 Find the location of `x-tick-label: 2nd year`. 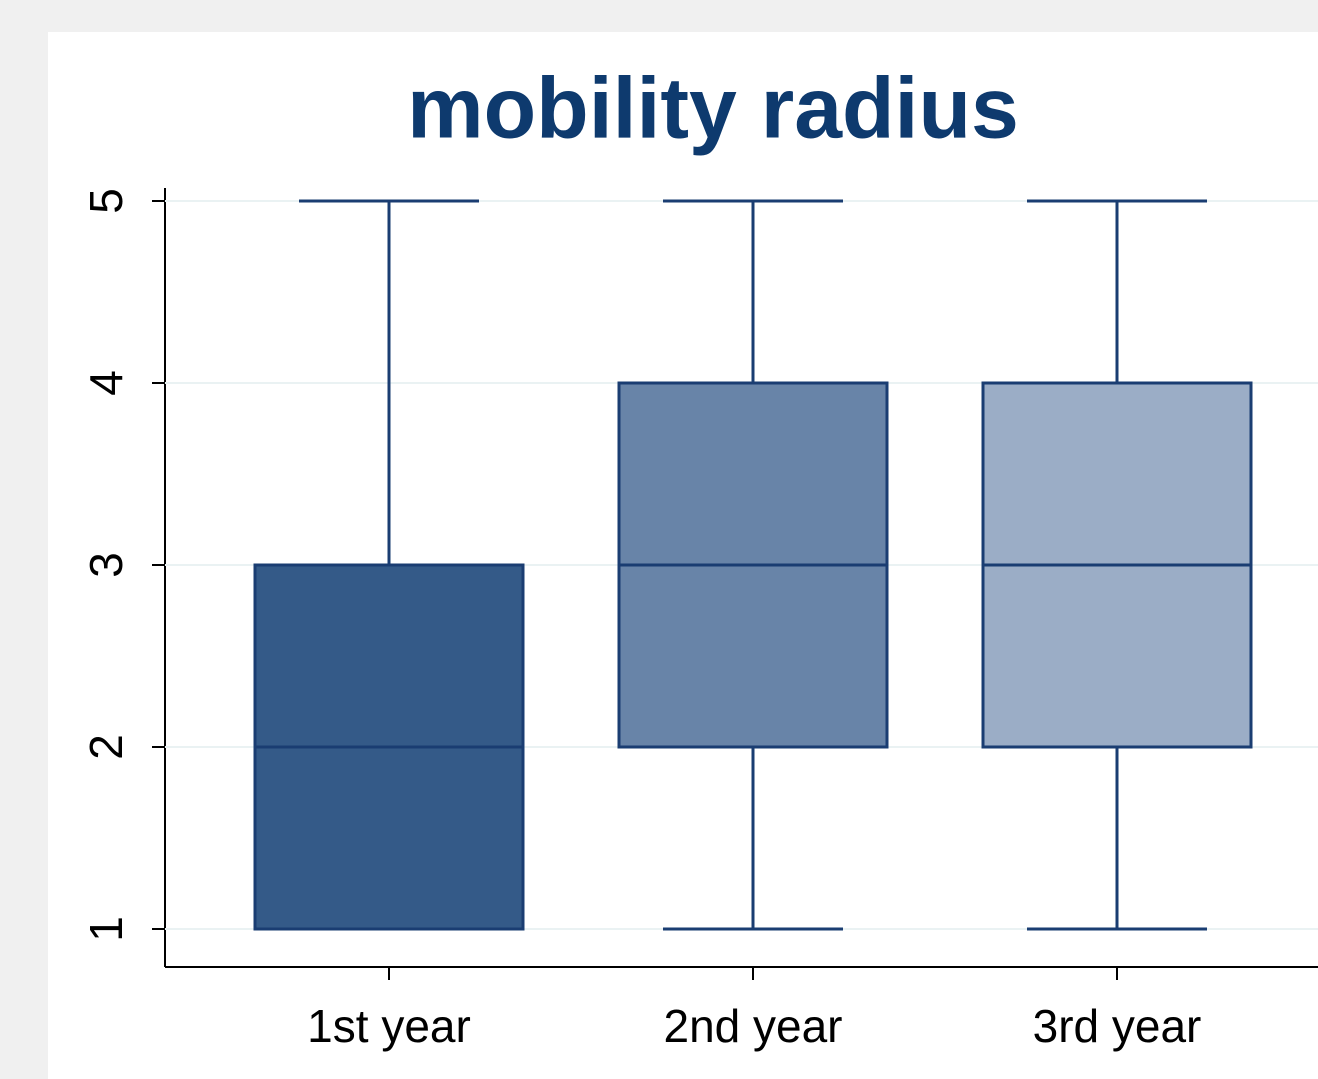

x-tick-label: 2nd year is located at coordinates (752, 1026).